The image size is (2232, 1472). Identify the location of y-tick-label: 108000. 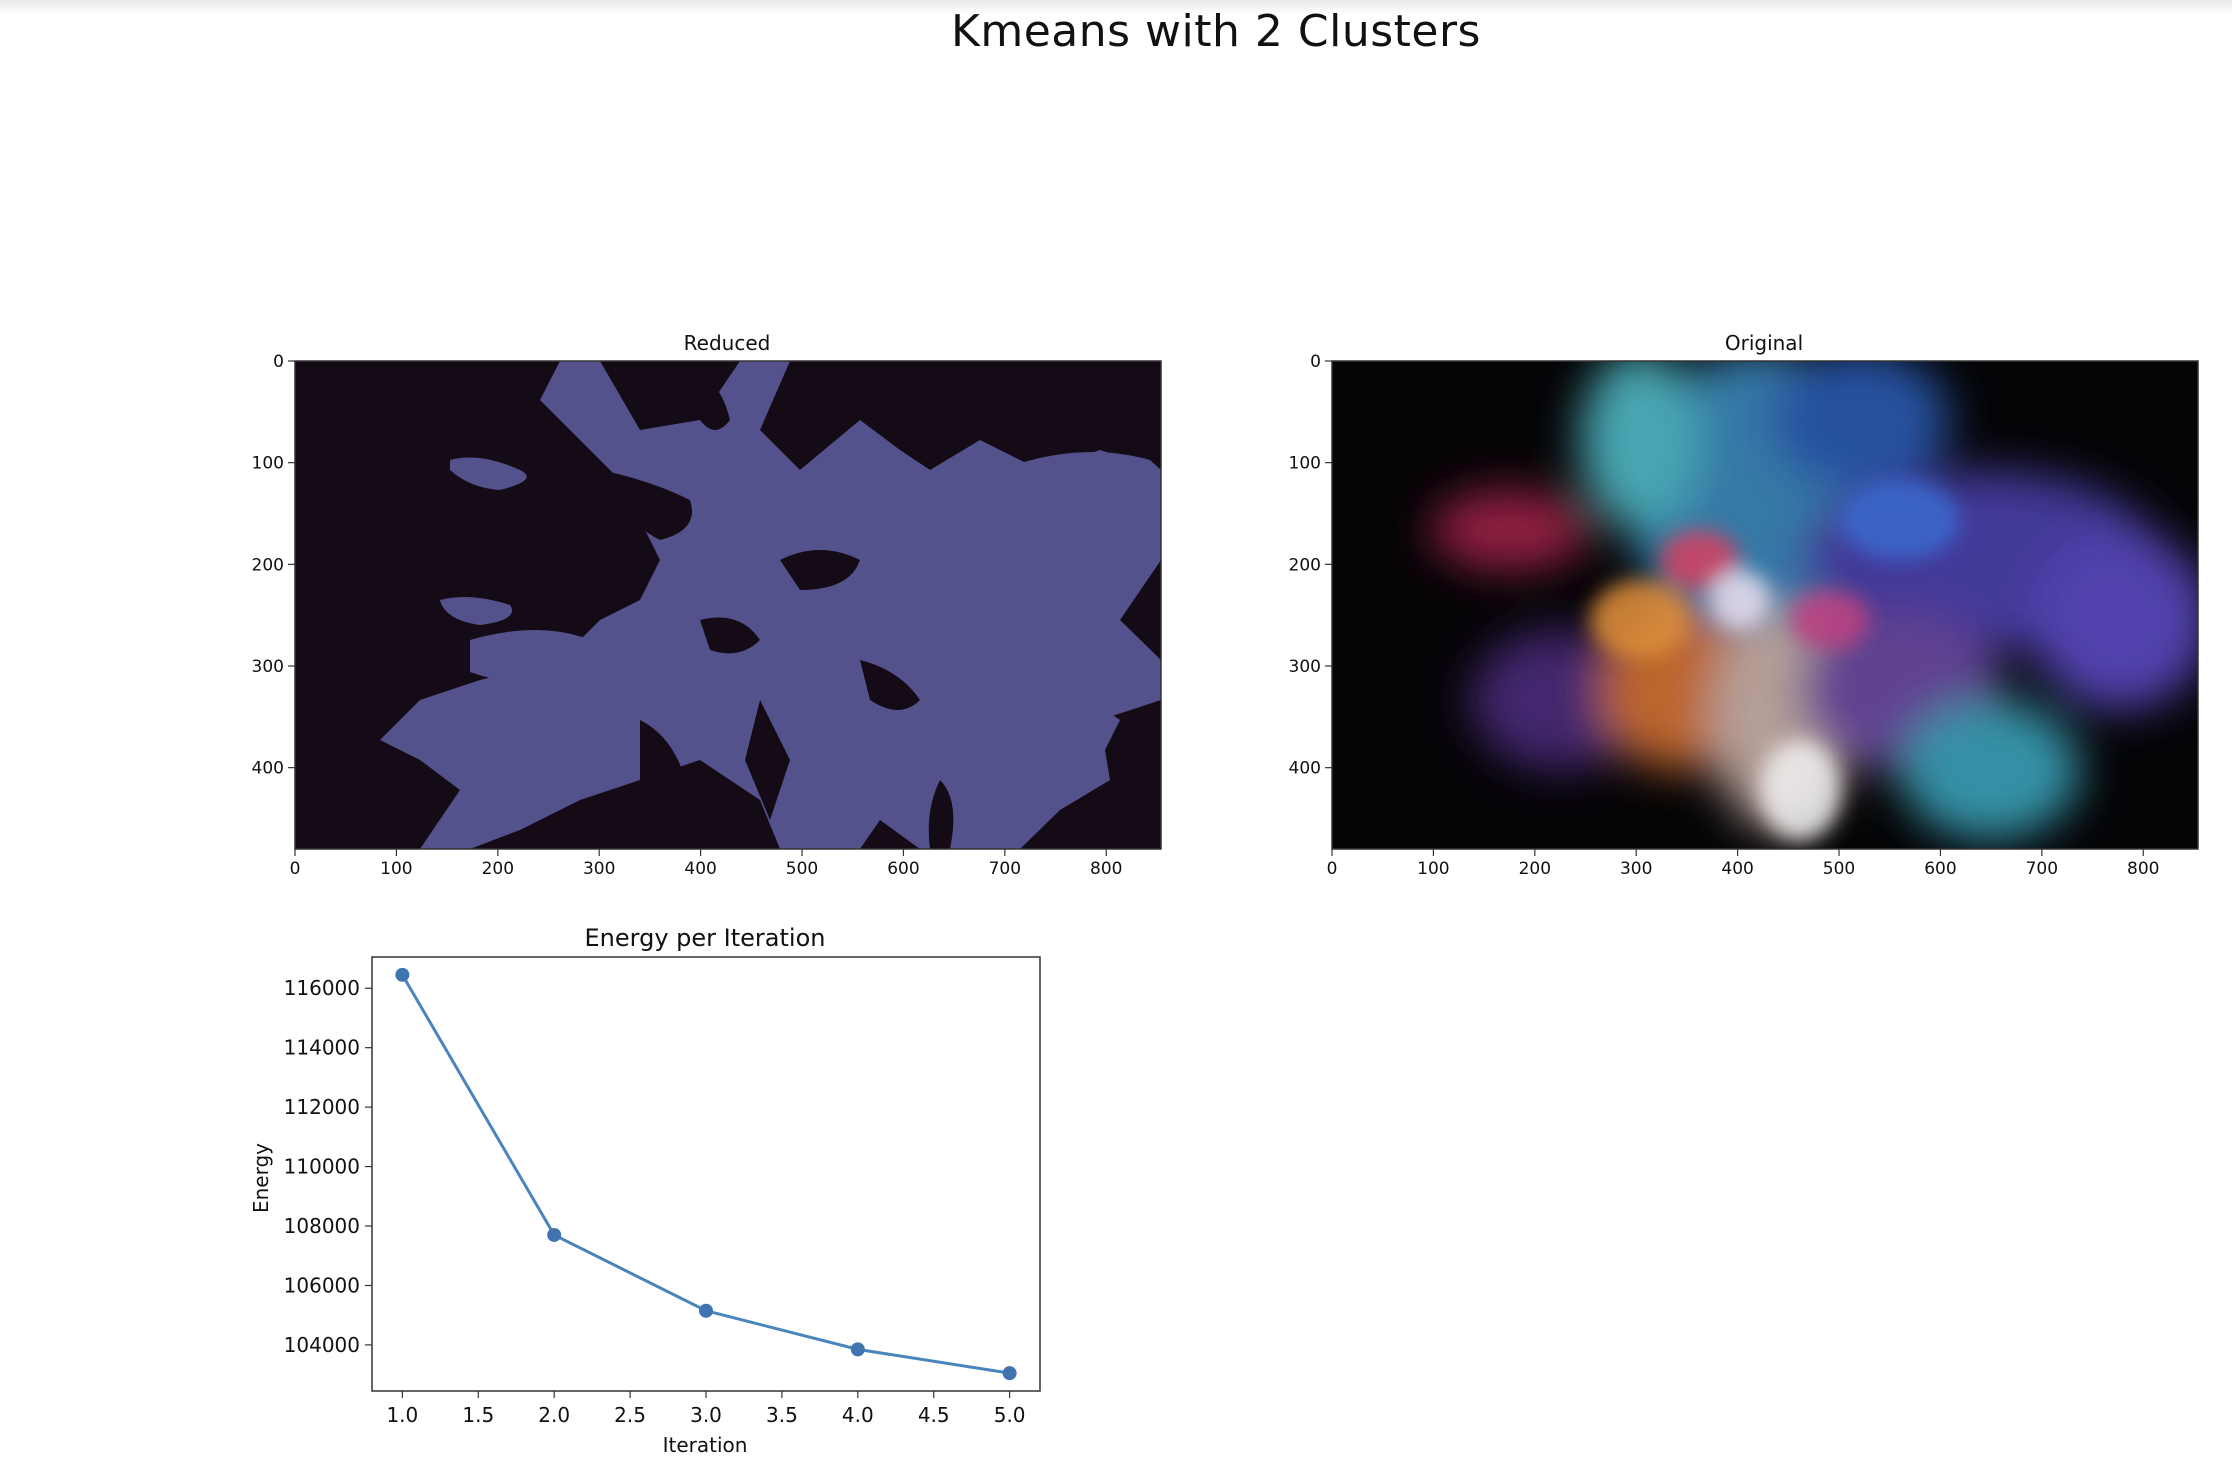
(322, 1226).